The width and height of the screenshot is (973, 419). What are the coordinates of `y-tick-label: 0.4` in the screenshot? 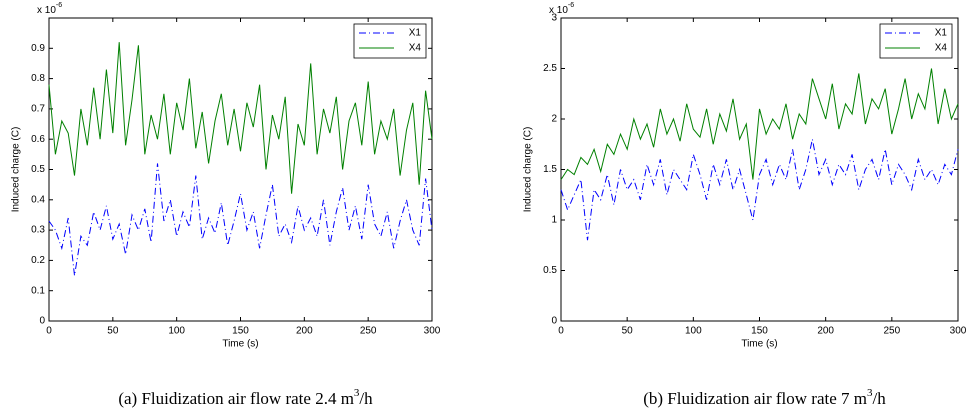 It's located at (38, 199).